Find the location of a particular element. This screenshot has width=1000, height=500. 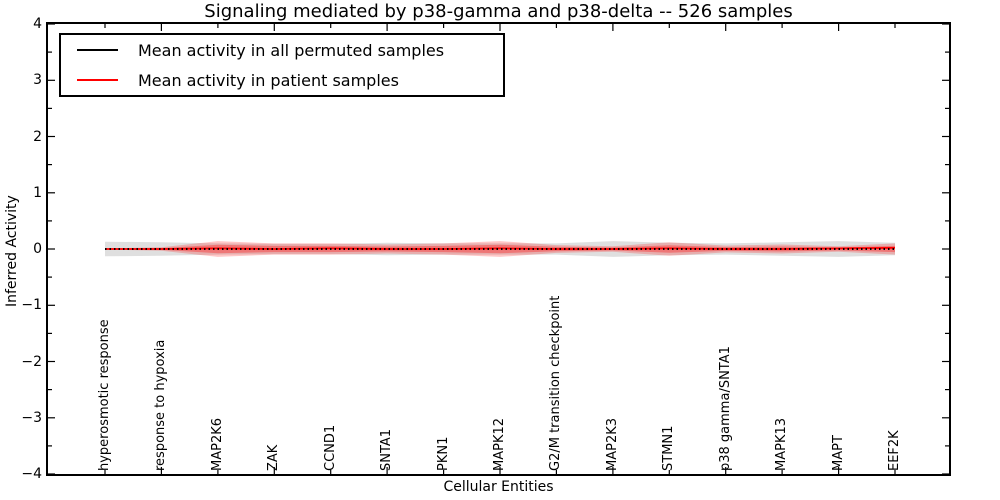

y-tick-label: −4 is located at coordinates (31, 474).